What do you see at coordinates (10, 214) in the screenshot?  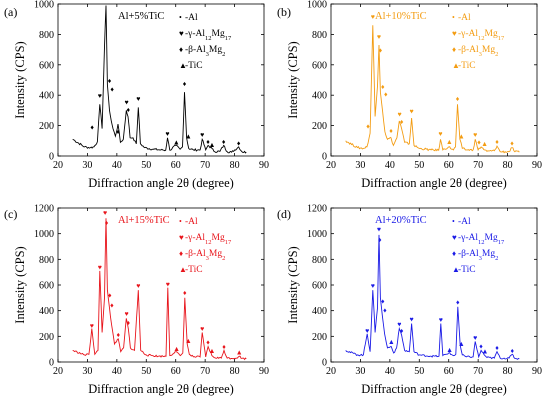 I see `panel-label: (c)` at bounding box center [10, 214].